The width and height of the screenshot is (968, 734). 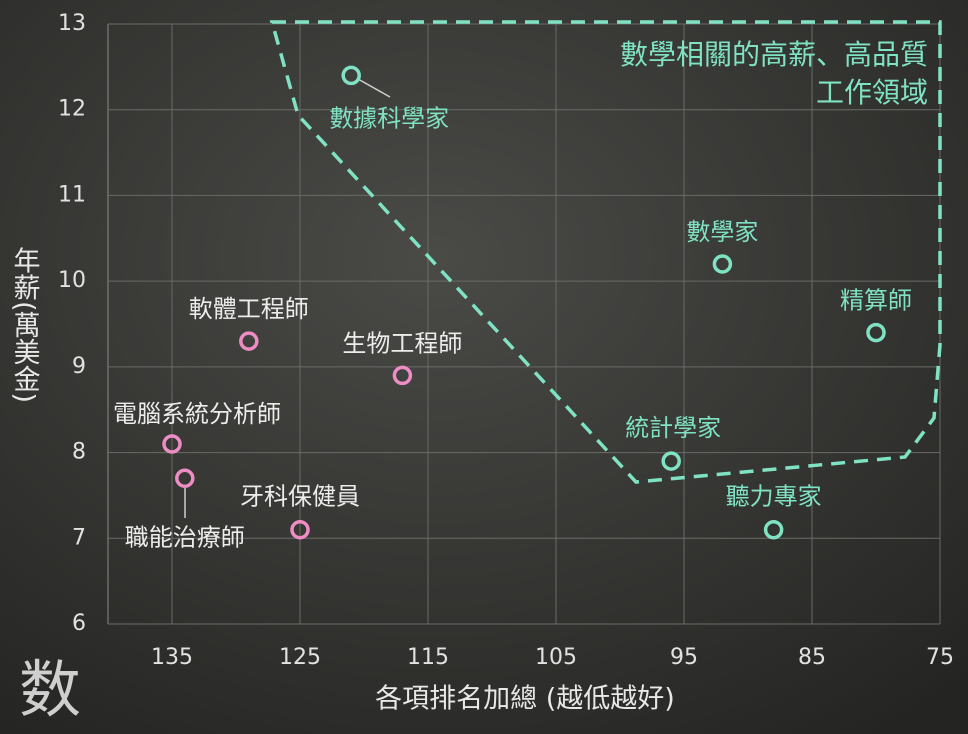 What do you see at coordinates (25, 325) in the screenshot?
I see `y-axis-title: 年薪(萬美金)` at bounding box center [25, 325].